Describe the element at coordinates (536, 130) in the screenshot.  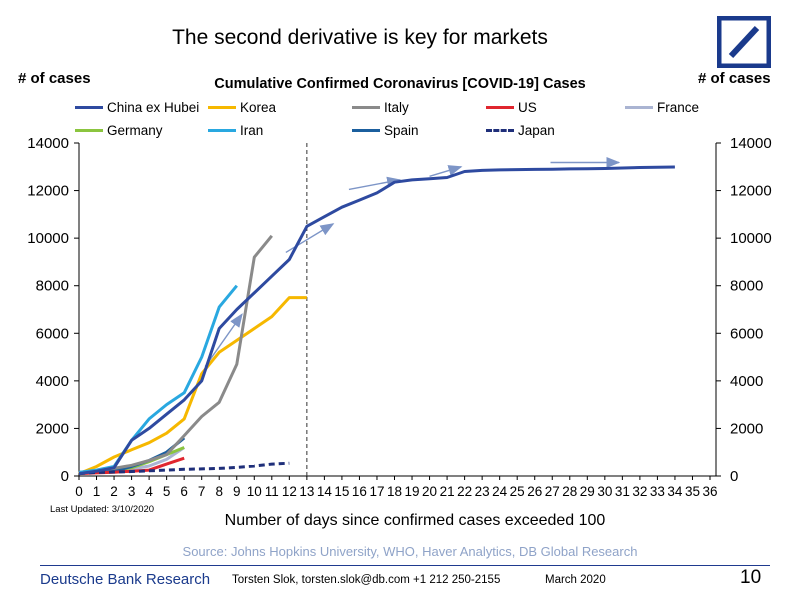
I see `legend-label: Japan` at that location.